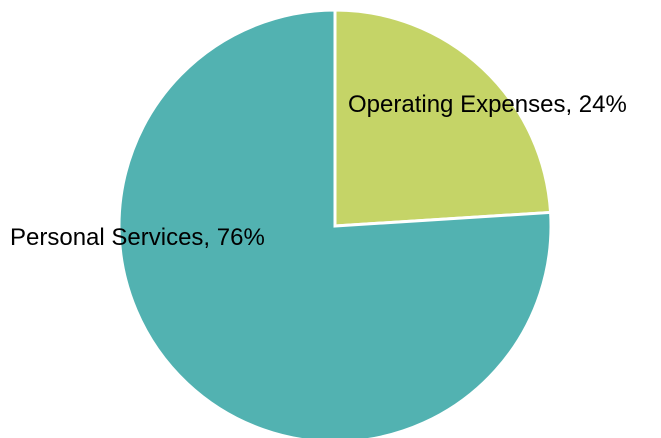 The image size is (661, 438). Describe the element at coordinates (487, 104) in the screenshot. I see `slice-label-operating-expenses: Operating Expenses, 24%` at that location.